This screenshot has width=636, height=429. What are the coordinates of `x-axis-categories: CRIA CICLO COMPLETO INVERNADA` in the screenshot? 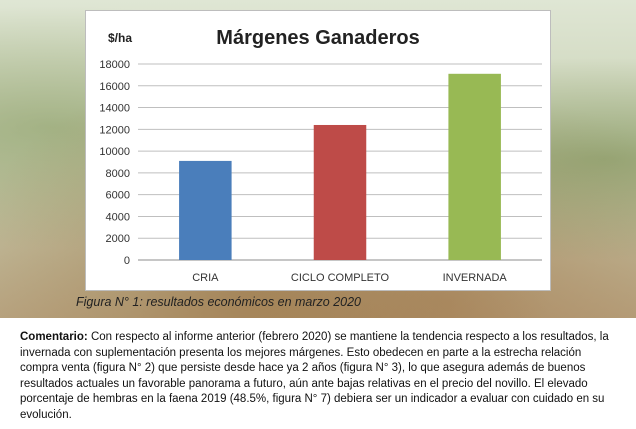 It's located at (349, 278).